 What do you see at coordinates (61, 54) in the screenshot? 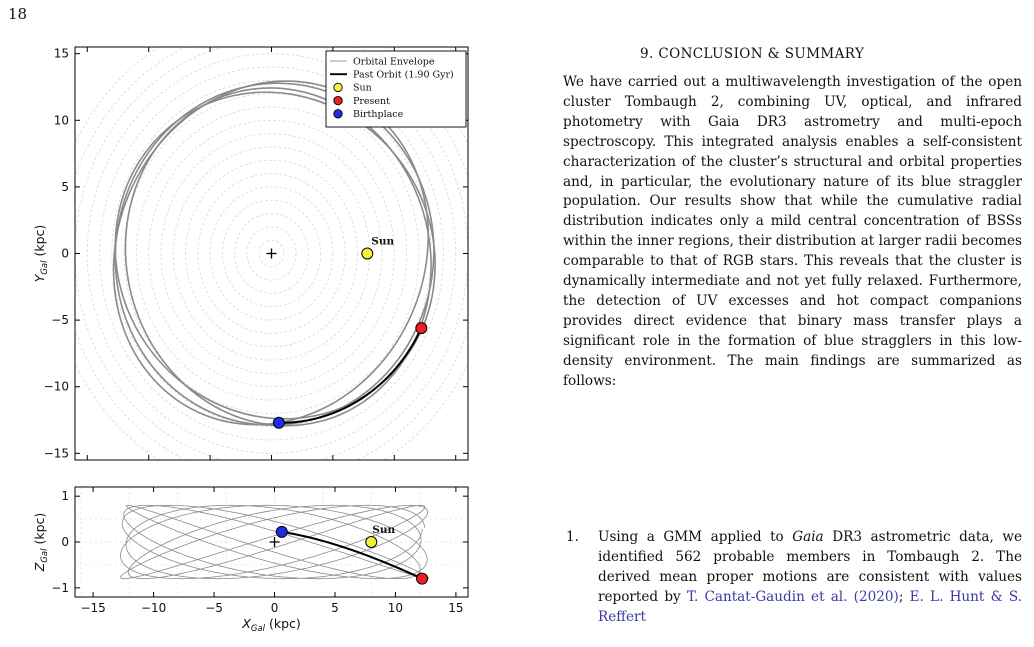
I see `y-tick-label: 15` at bounding box center [61, 54].